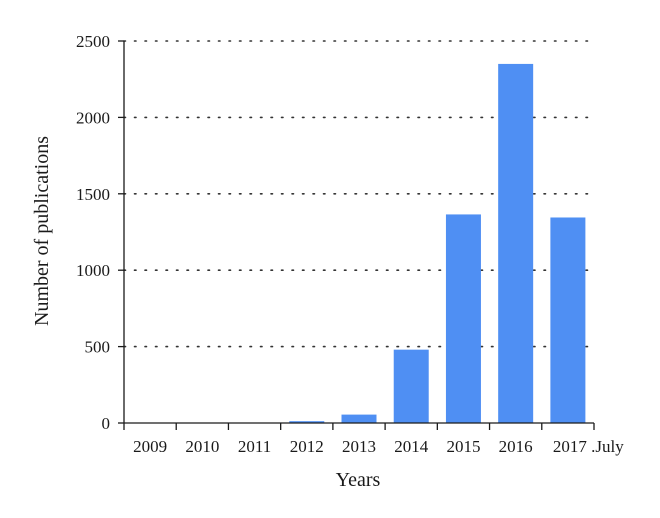 This screenshot has width=660, height=518. Describe the element at coordinates (106, 423) in the screenshot. I see `y-tick-label-0: 0` at that location.